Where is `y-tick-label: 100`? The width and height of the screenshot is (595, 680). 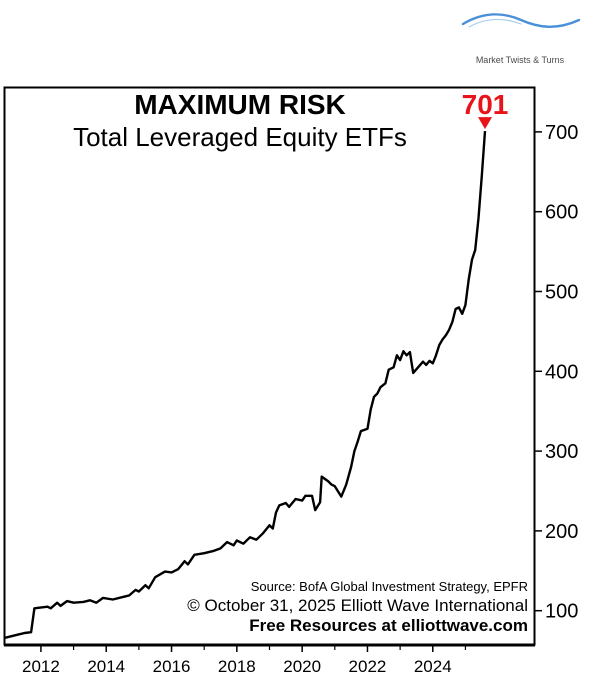 y-tick-label: 100 is located at coordinates (561, 612).